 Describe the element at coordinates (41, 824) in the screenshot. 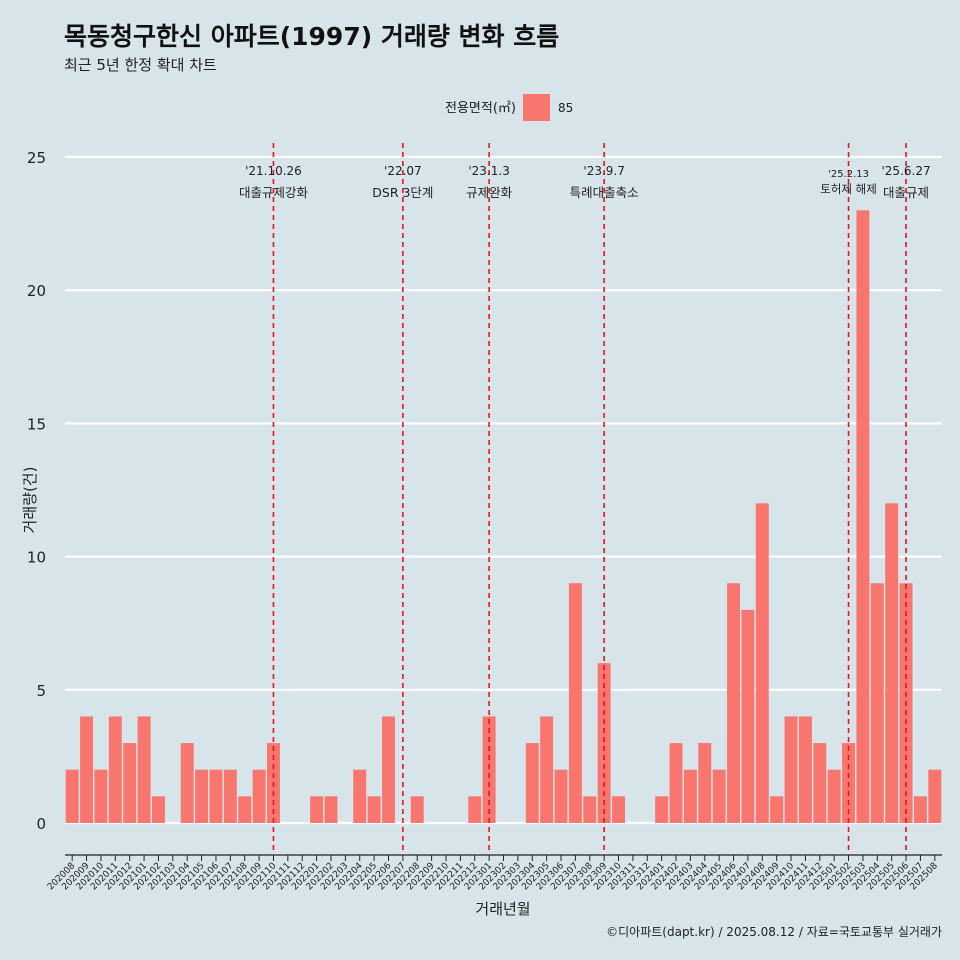

I see `y-tick-label: 0` at that location.